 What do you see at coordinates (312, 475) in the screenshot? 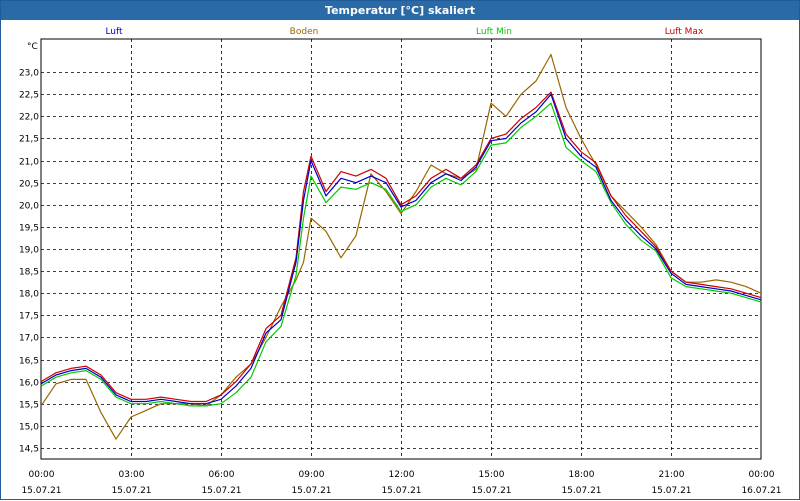
I see `x-tick-time: 09:00` at bounding box center [312, 475].